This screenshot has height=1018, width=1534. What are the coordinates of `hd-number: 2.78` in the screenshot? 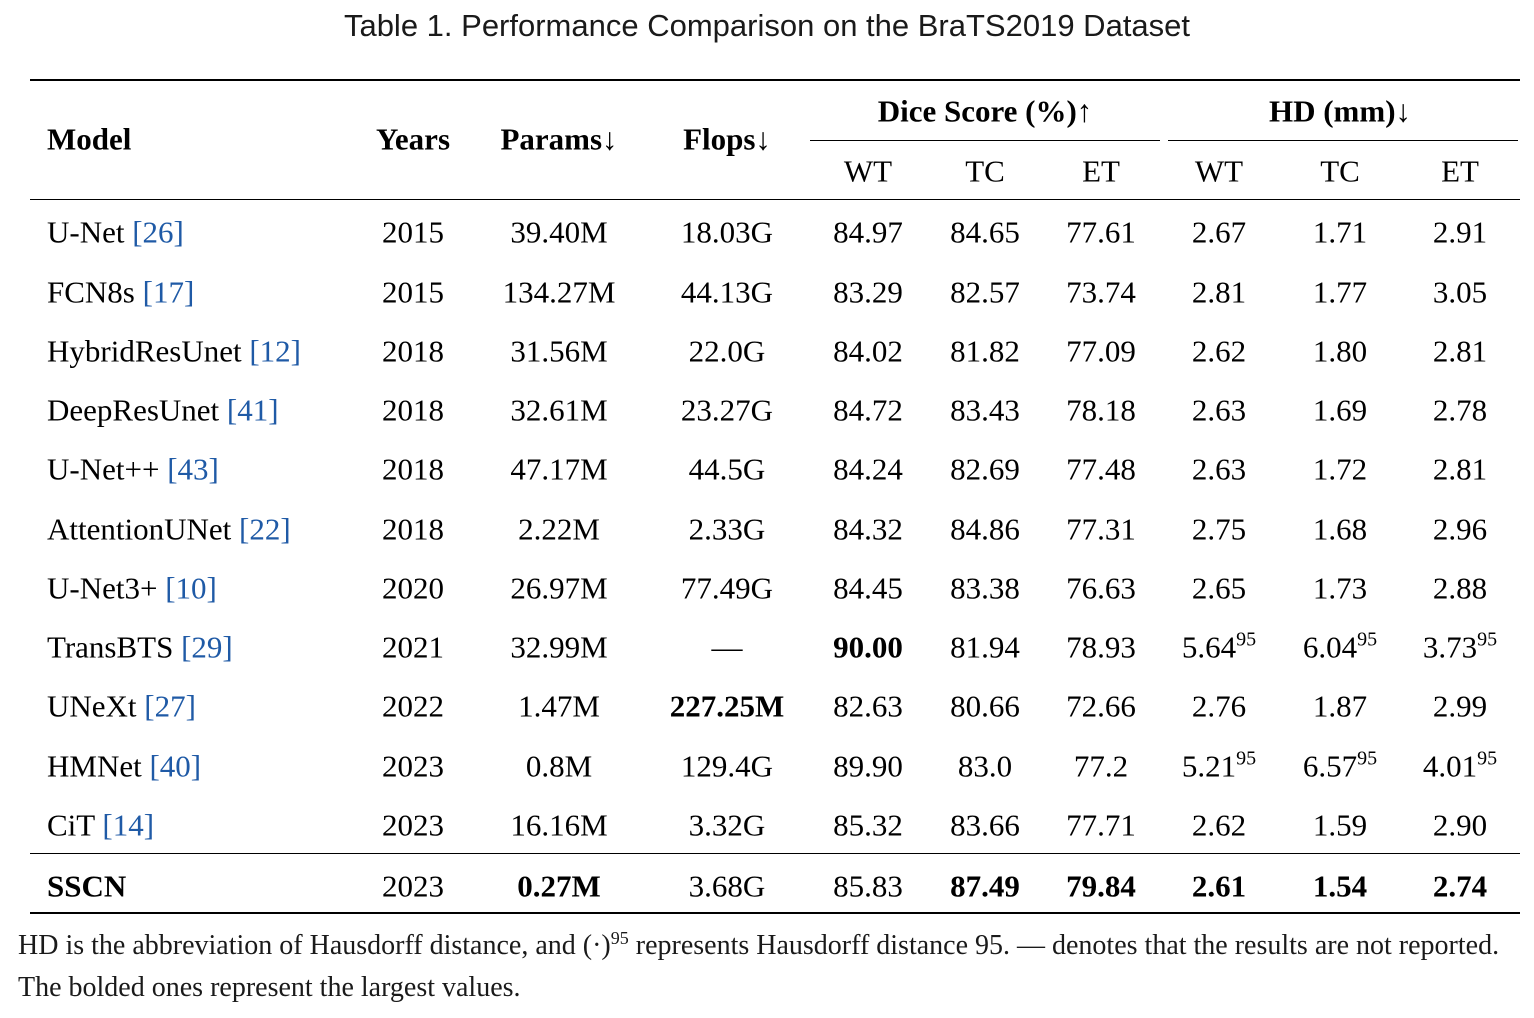 It's located at (1460, 410).